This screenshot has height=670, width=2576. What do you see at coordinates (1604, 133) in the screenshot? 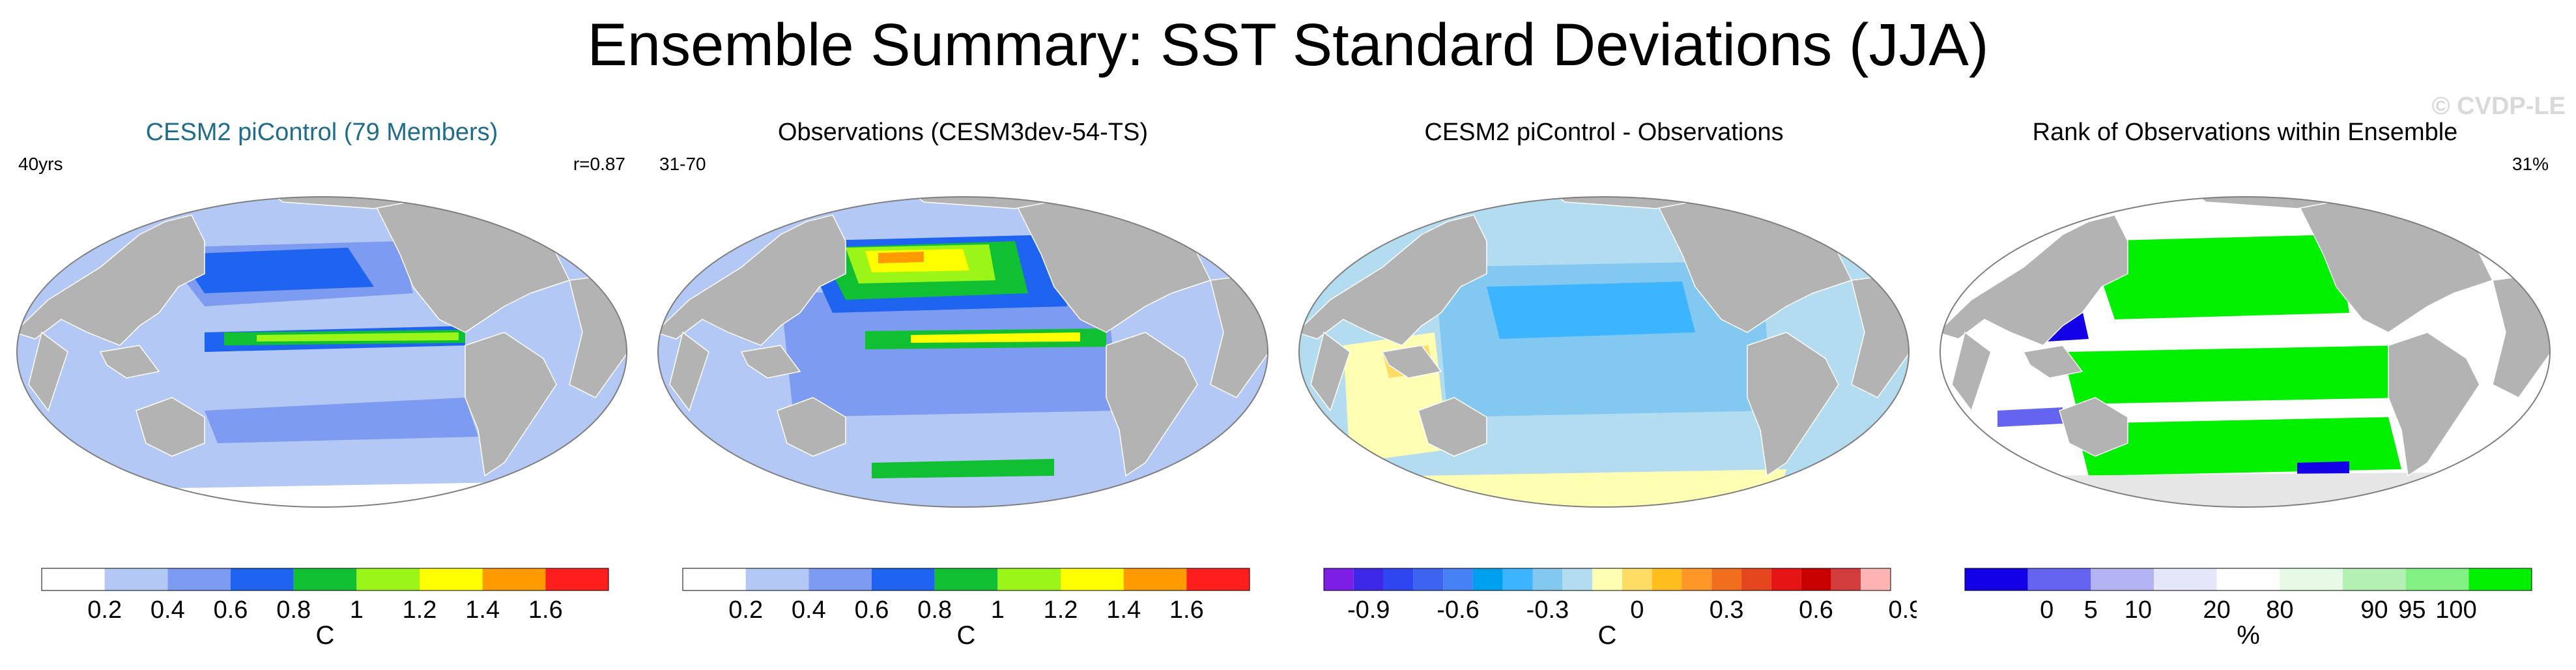
I see `panel-title: CESM2 piControl - Observations` at bounding box center [1604, 133].